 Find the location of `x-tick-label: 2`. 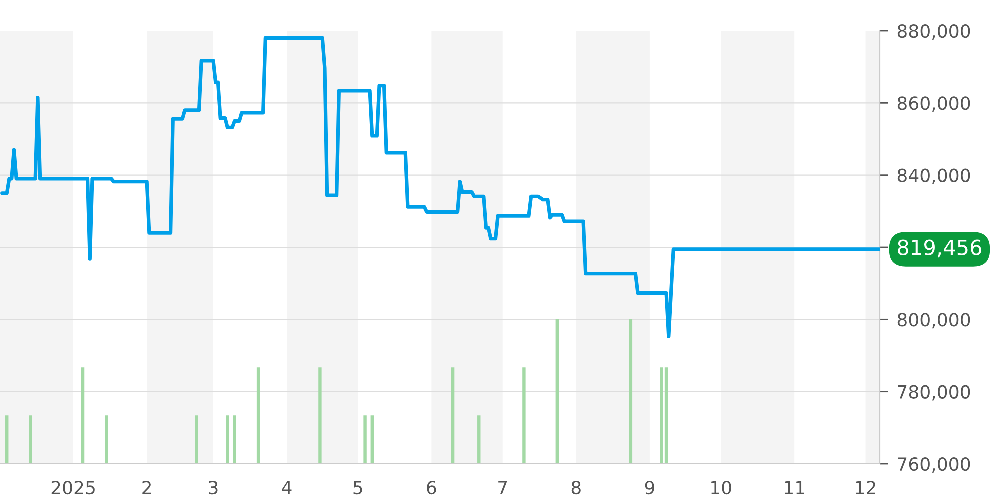

x-tick-label: 2 is located at coordinates (146, 487).